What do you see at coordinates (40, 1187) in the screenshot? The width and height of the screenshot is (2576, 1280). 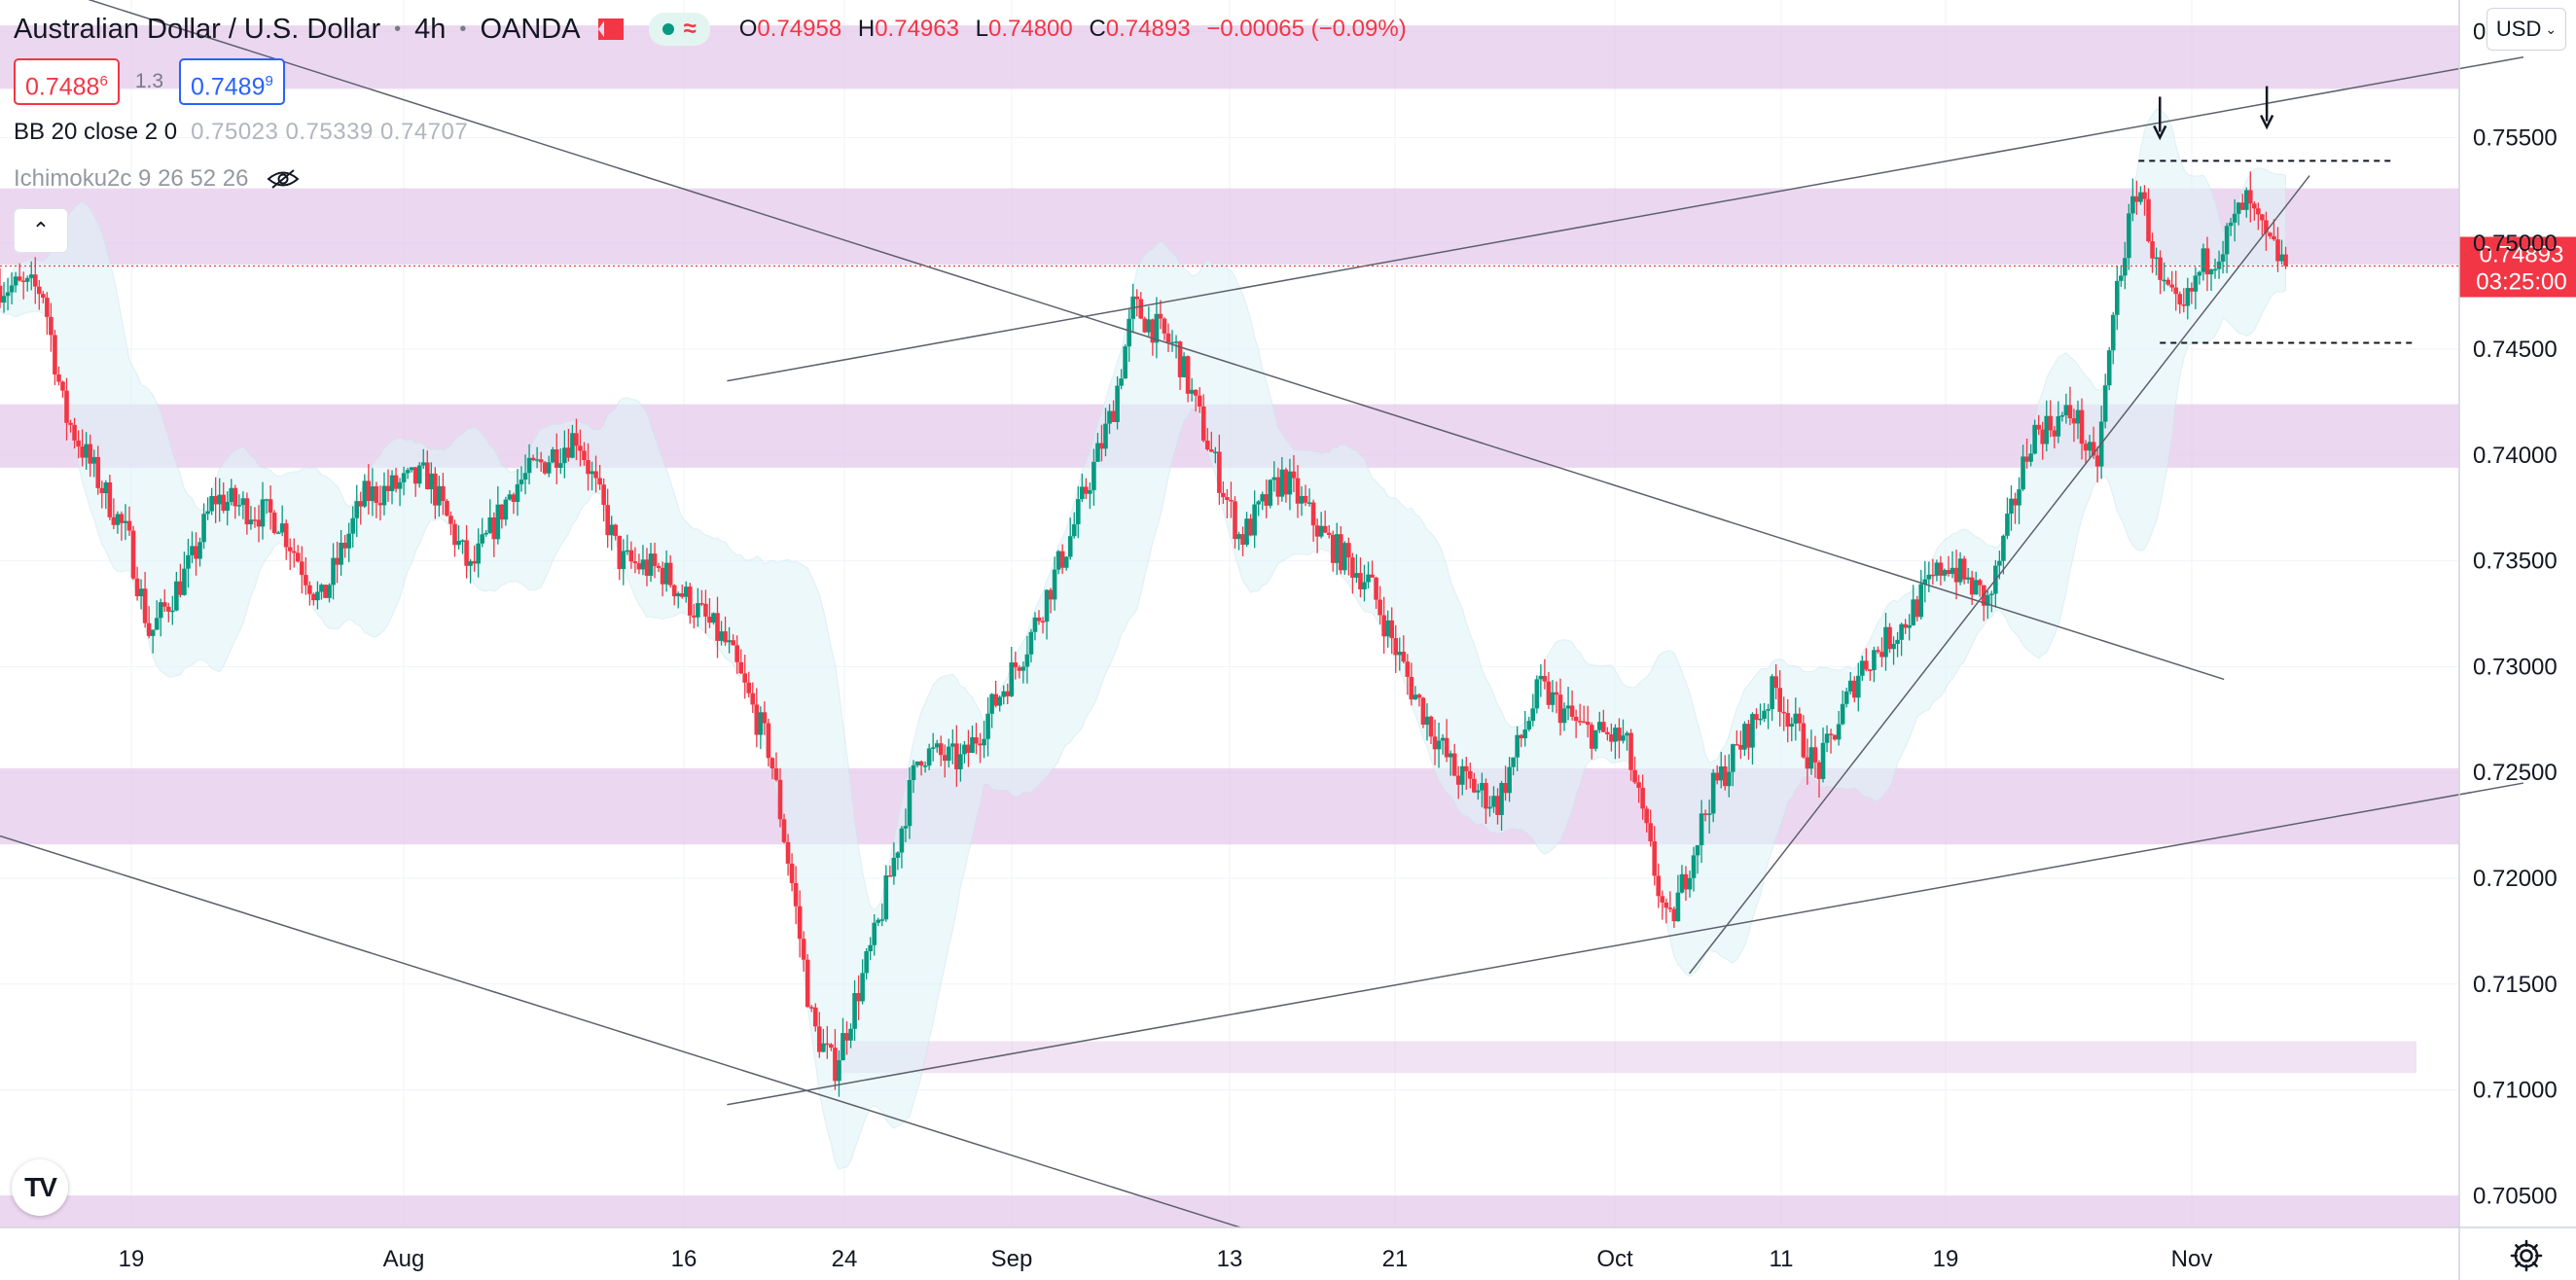 I see `tradingview-logo: TV` at bounding box center [40, 1187].